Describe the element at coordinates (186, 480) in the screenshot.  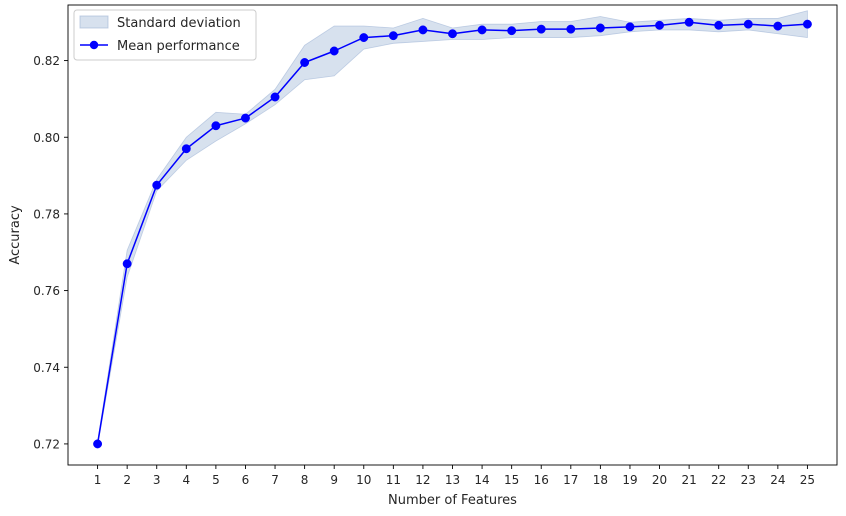
I see `x-tick-label: 4` at that location.